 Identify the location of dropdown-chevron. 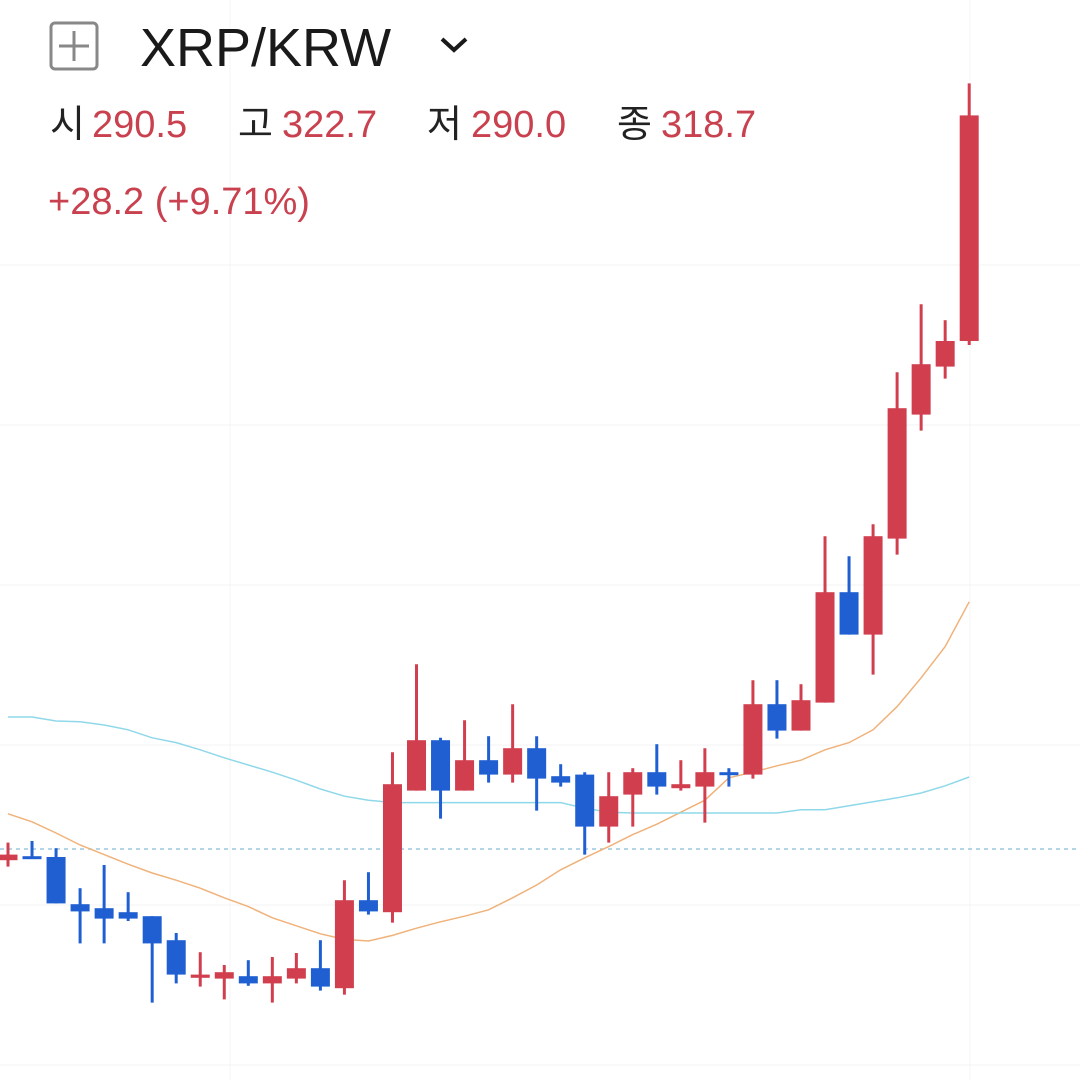
(454, 45).